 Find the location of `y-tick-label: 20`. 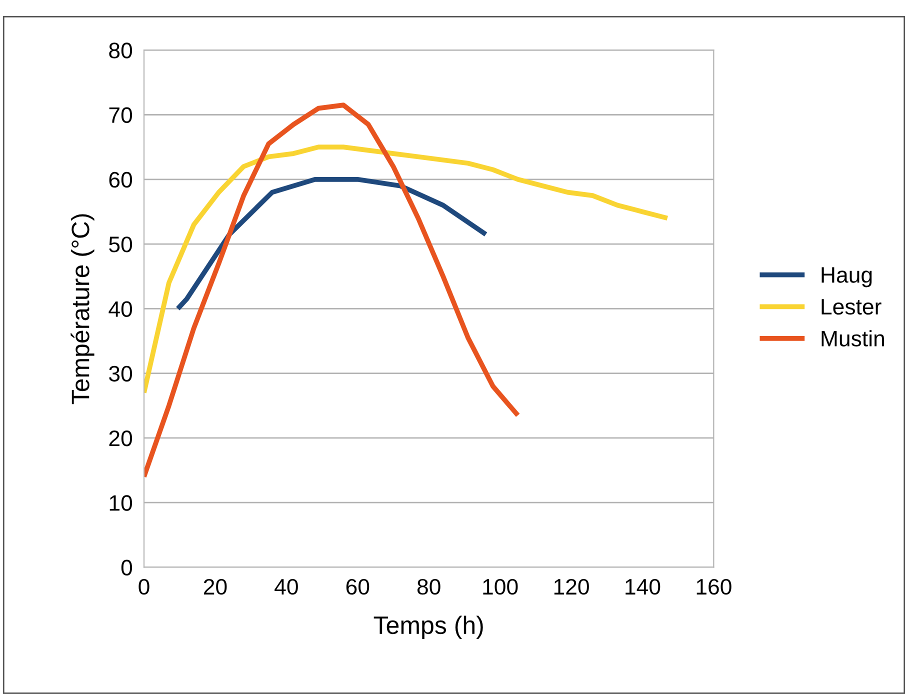

y-tick-label: 20 is located at coordinates (120, 438).